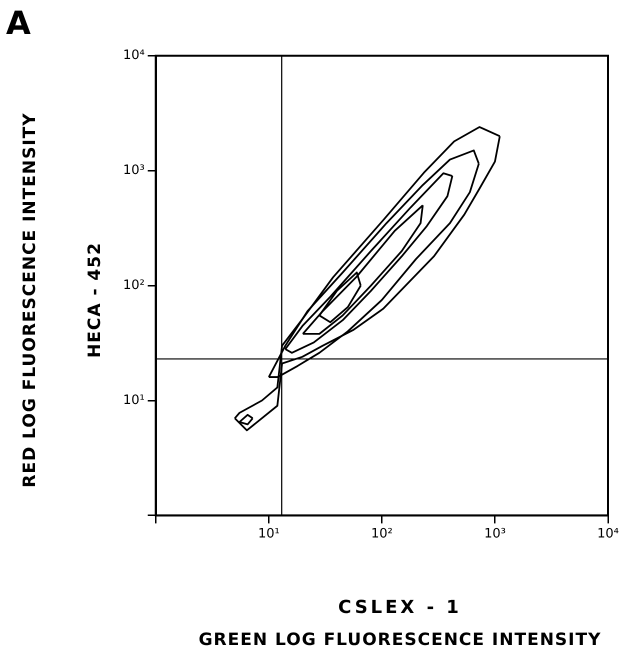  Describe the element at coordinates (400, 640) in the screenshot. I see `text: GREEN LOG FLUORESCENCE INTENSITY` at that location.